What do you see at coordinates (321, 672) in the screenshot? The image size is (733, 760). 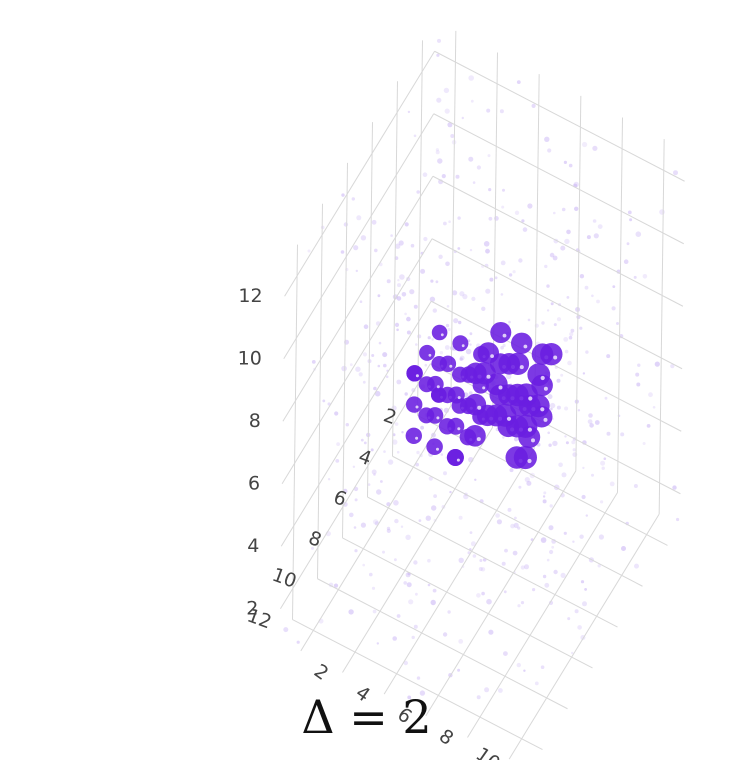 I see `x-tick-label: 2` at bounding box center [321, 672].